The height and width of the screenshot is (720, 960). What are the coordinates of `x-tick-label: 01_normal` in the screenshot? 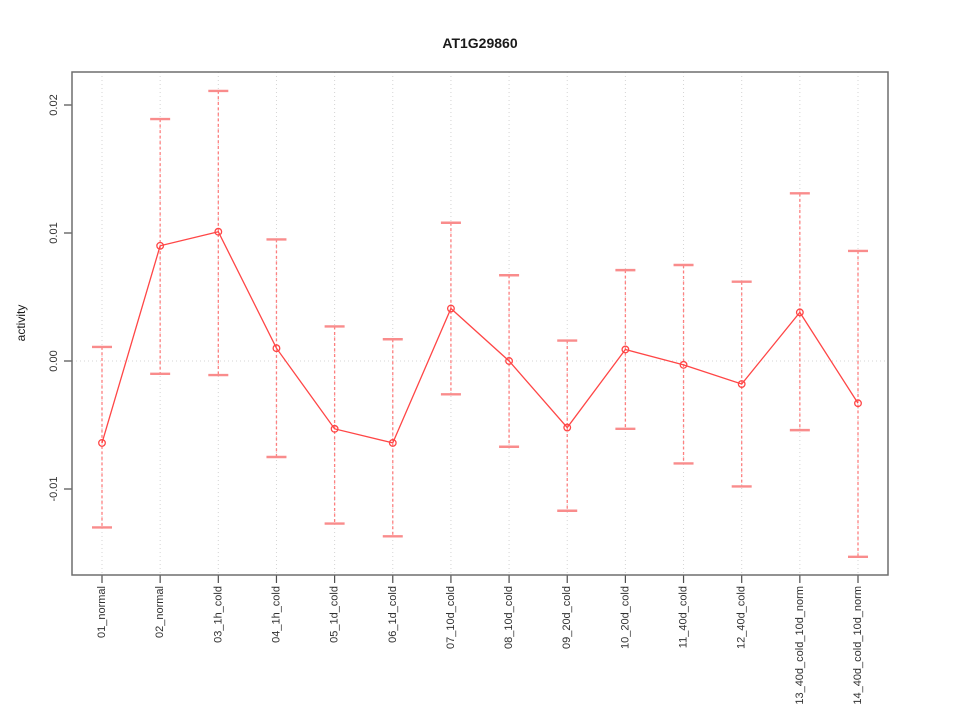 It's located at (102, 612).